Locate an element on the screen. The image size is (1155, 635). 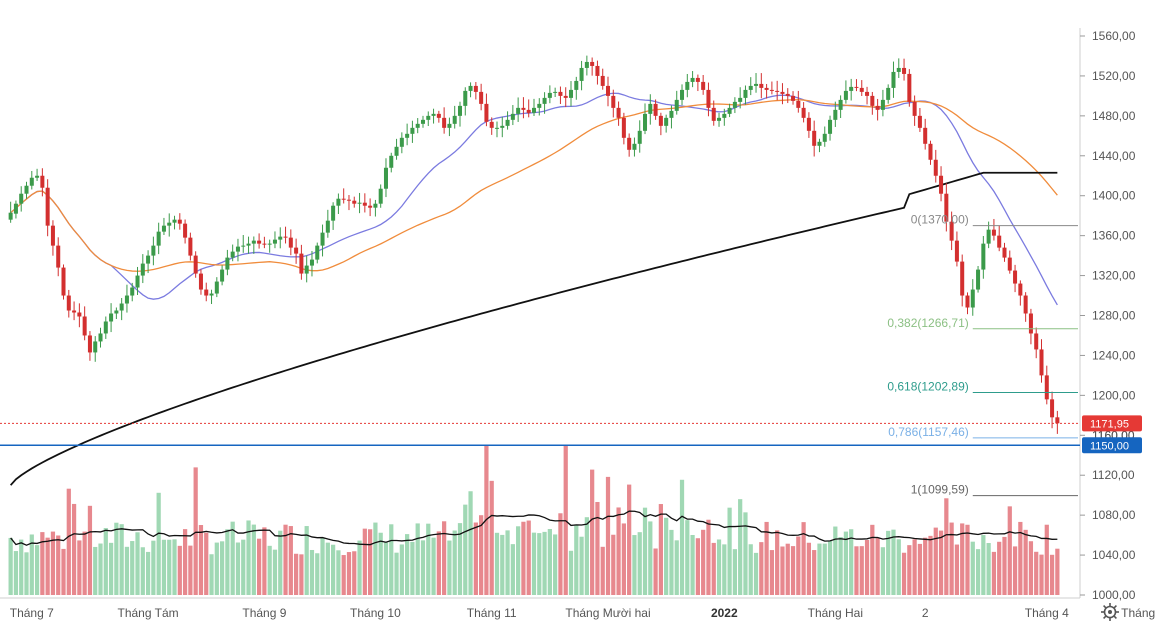
gear-icon is located at coordinates (1110, 612).